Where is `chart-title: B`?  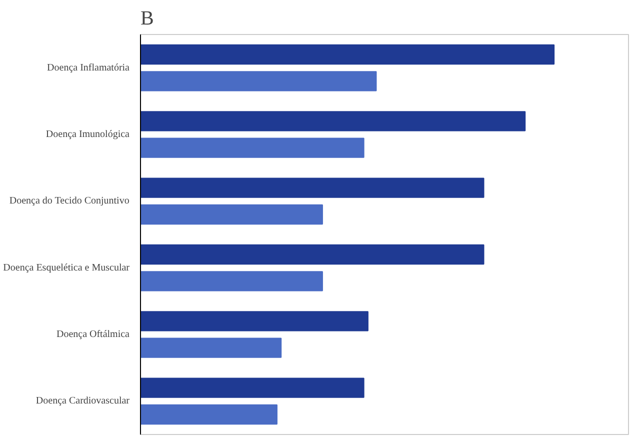 chart-title: B is located at coordinates (147, 19).